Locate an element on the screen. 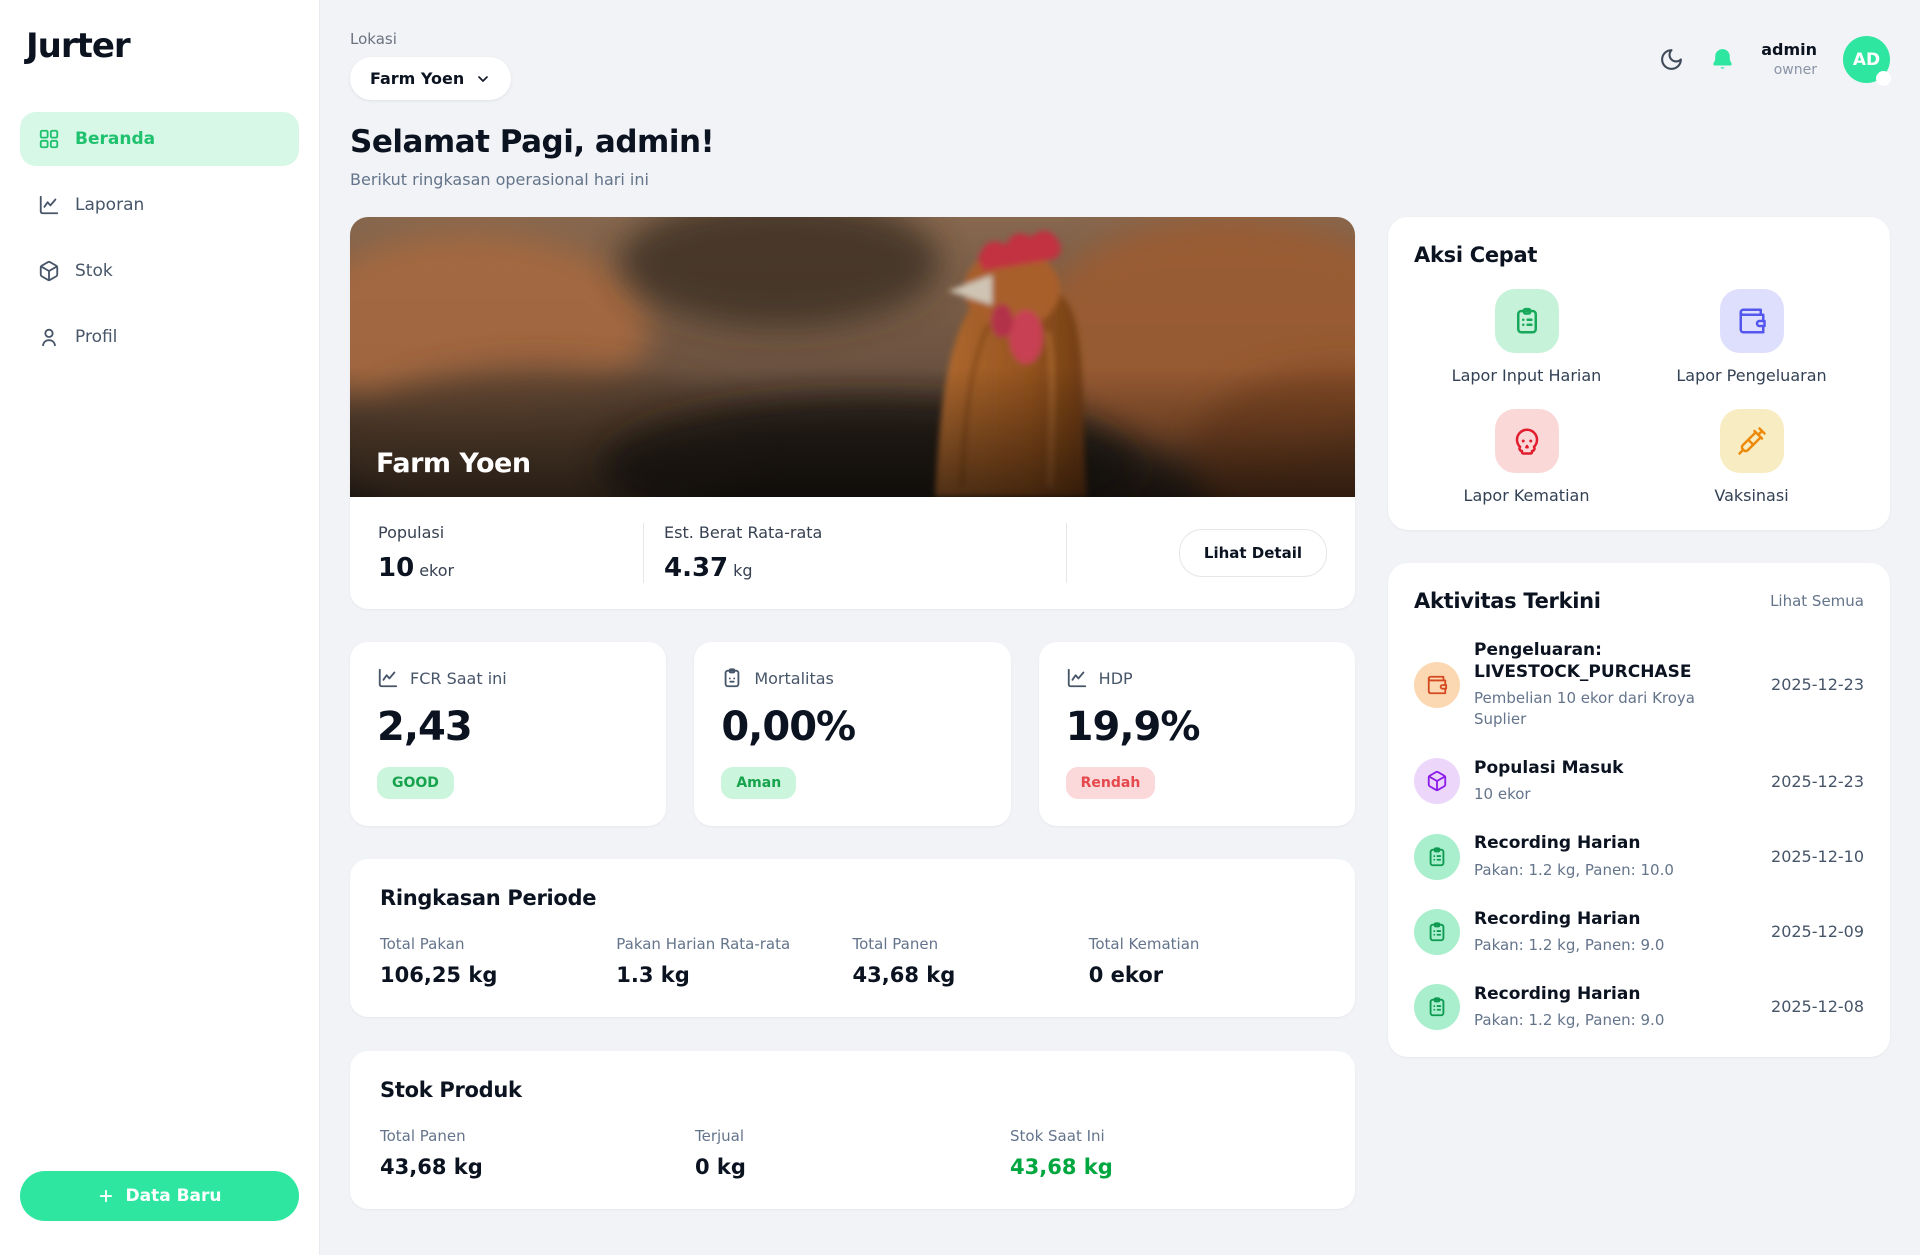 This screenshot has width=1920, height=1255. action-lapor-kematian: Lapor Kematian is located at coordinates (1526, 457).